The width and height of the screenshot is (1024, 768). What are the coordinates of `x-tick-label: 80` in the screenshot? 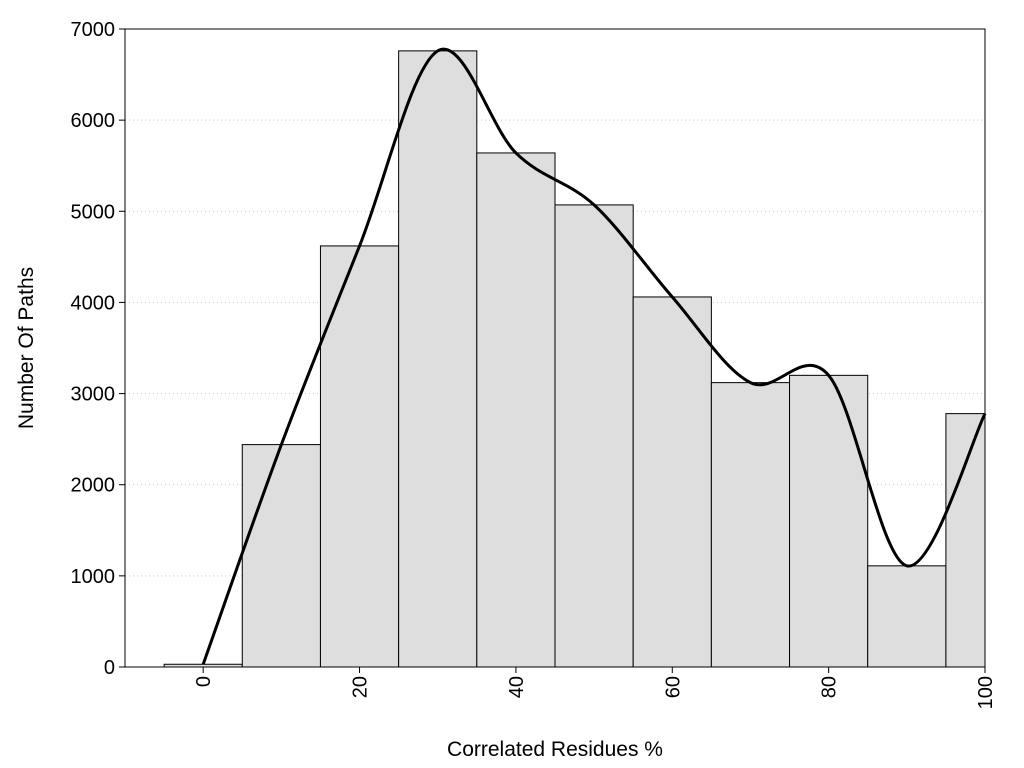 It's located at (830, 687).